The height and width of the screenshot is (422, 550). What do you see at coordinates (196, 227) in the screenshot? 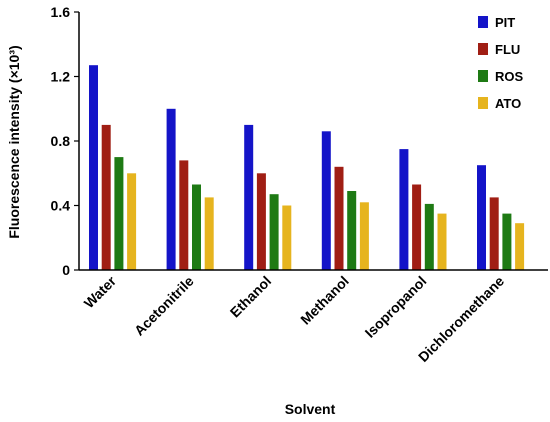
I see `bar-ros-acetonitrile` at bounding box center [196, 227].